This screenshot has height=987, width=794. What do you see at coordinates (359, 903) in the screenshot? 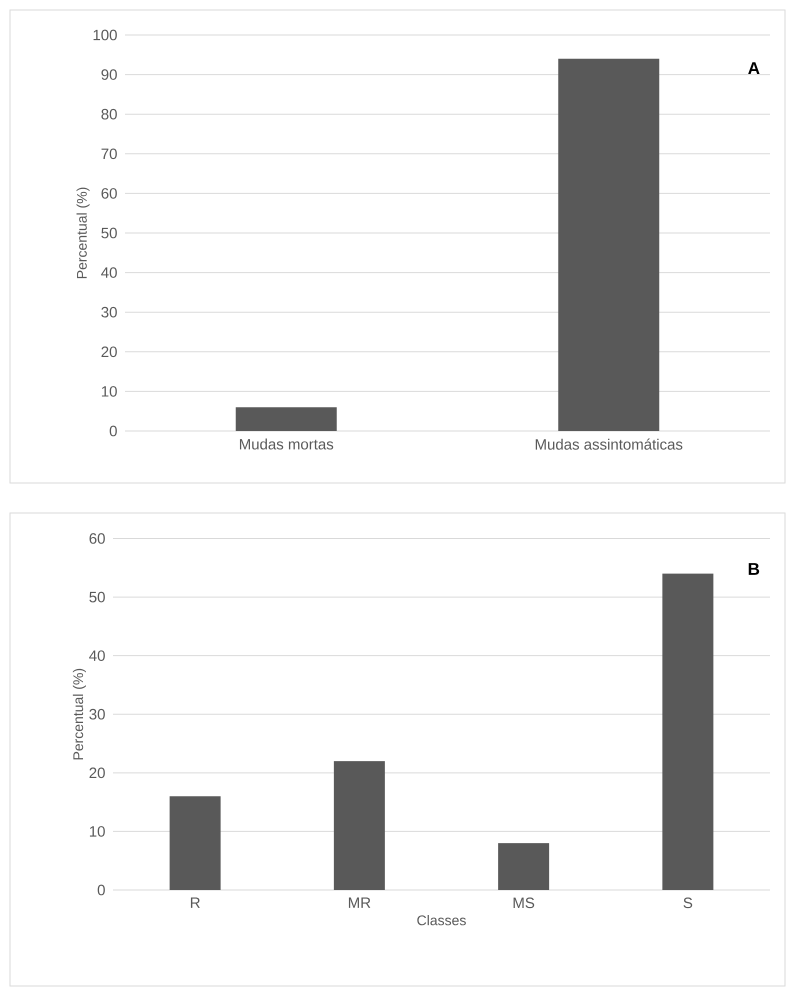
I see `x-tick-label: MR` at bounding box center [359, 903].